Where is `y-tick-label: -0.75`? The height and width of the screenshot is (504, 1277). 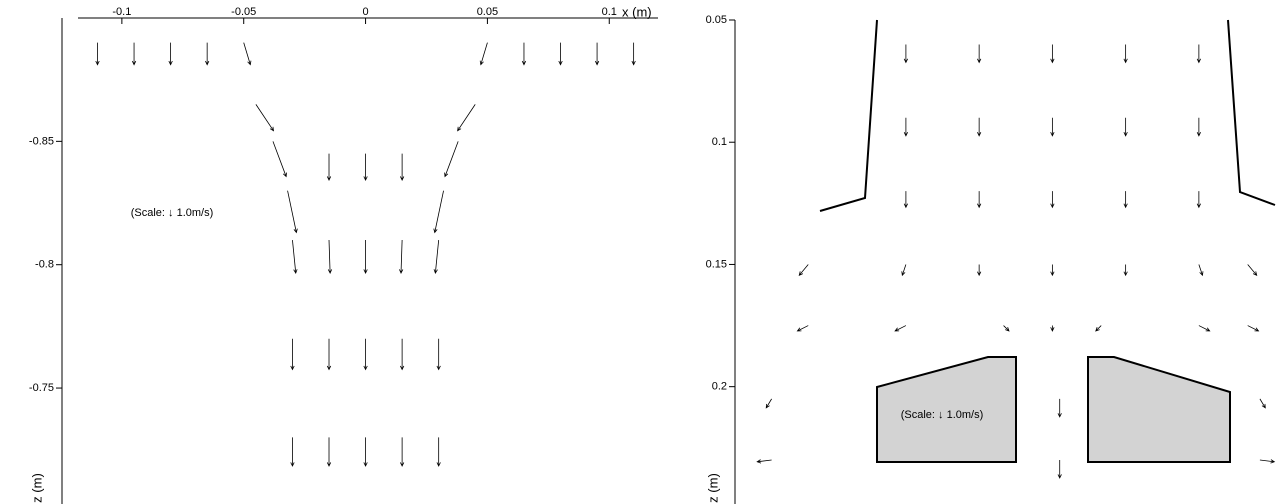
y-tick-label: -0.75 is located at coordinates (41, 388).